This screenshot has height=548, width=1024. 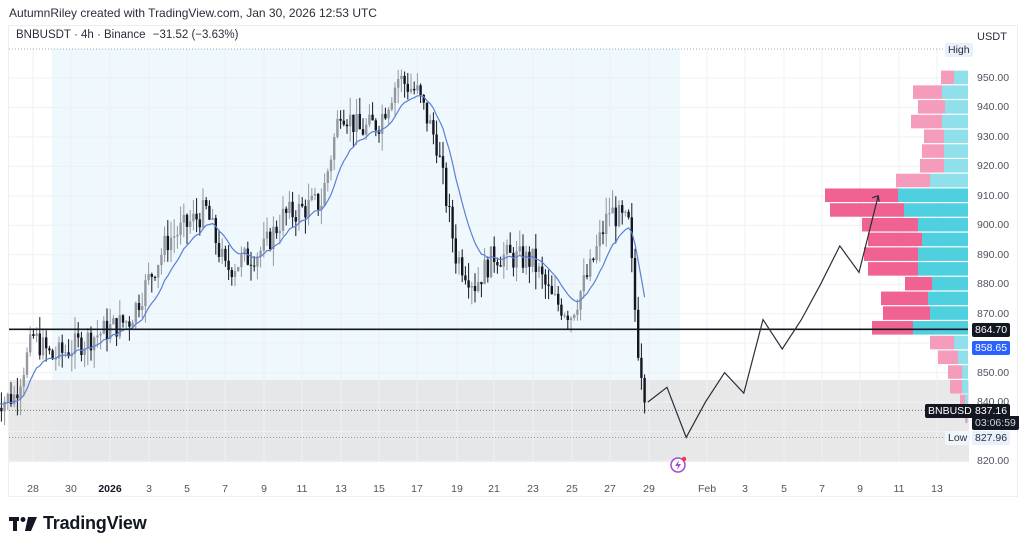 What do you see at coordinates (991, 411) in the screenshot?
I see `last-price-tag: 837.16` at bounding box center [991, 411].